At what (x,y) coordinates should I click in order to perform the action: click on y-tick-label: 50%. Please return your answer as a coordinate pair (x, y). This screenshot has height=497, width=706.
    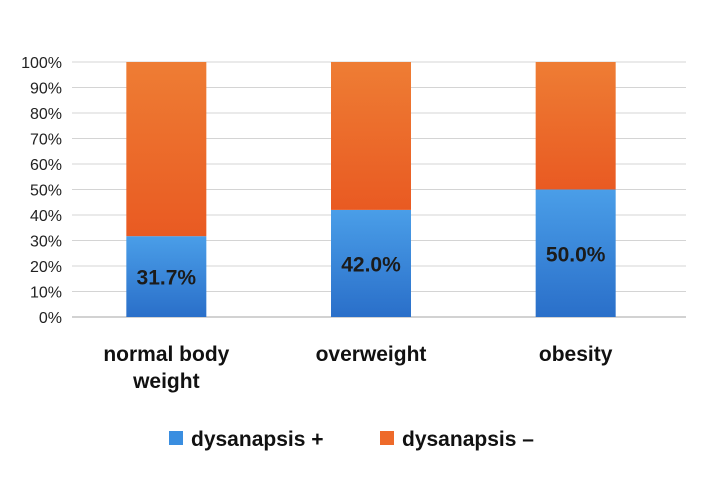
    Looking at the image, I should click on (46, 191).